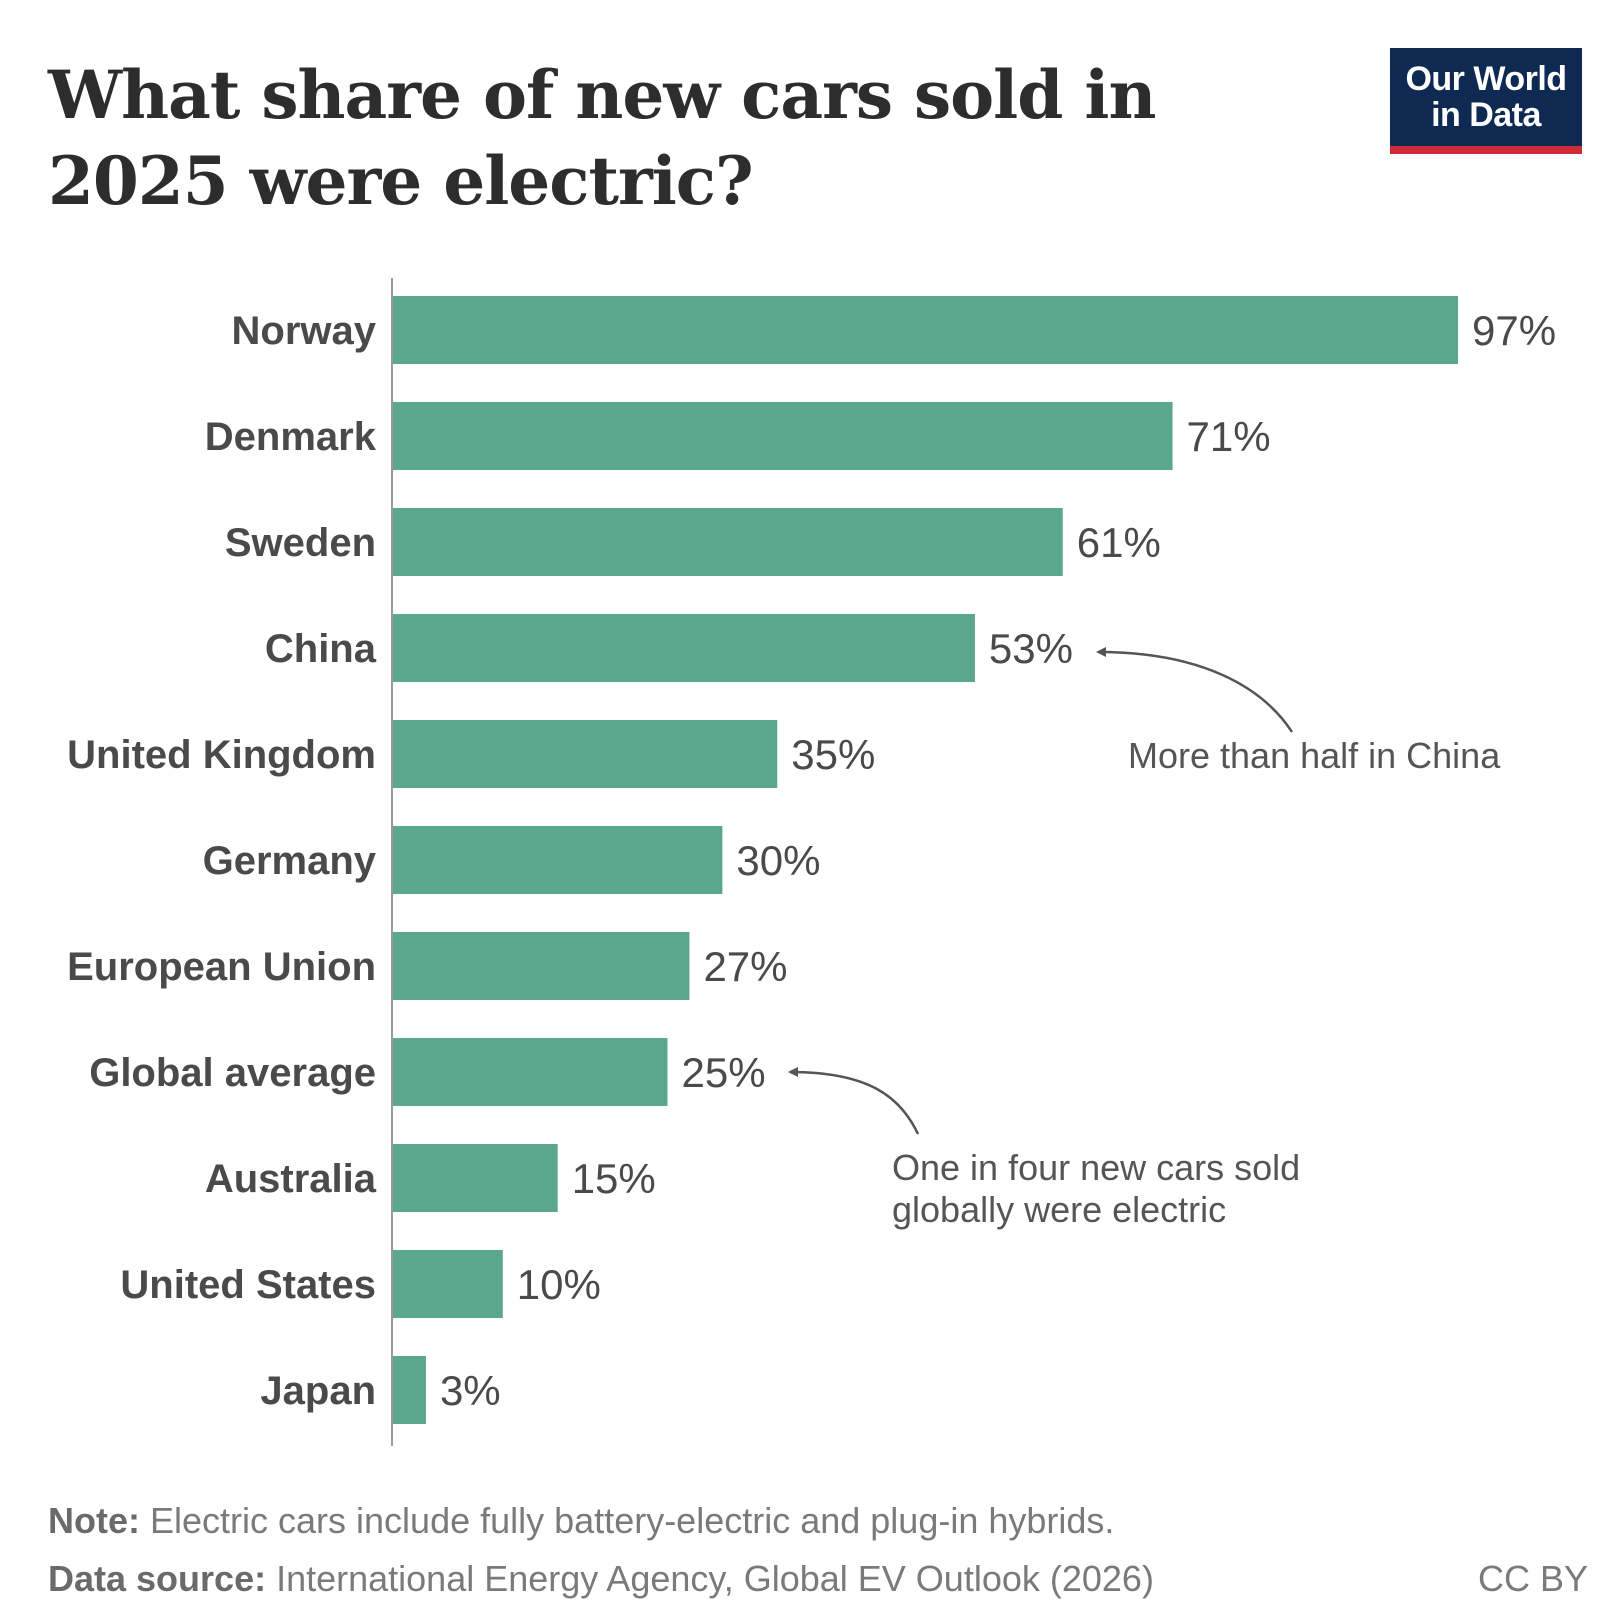 This screenshot has width=1620, height=1620. I want to click on category-label-european-union: European Union, so click(221, 967).